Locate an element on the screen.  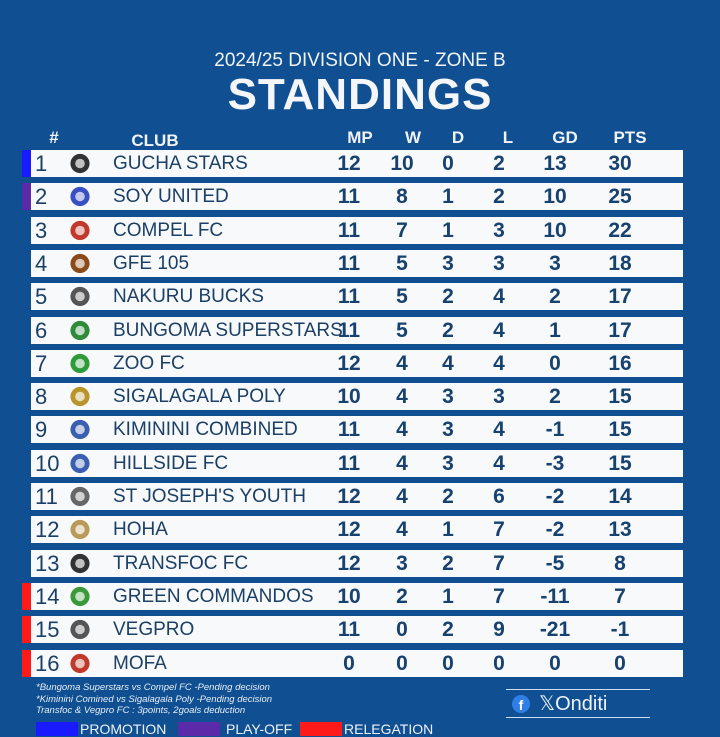
club-name: HILLSIDE FC is located at coordinates (171, 463).